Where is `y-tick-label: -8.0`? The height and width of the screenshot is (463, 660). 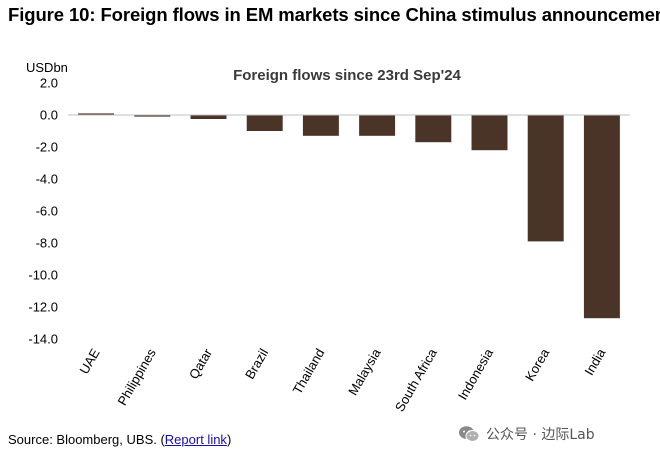
y-tick-label: -8.0 is located at coordinates (47, 243).